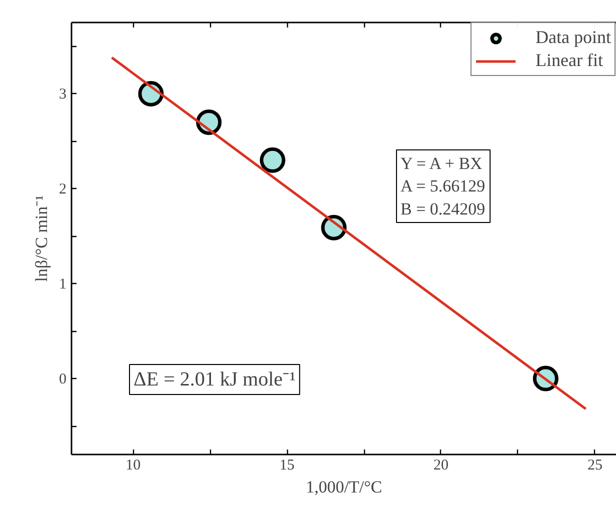  I want to click on x-axis-title: 1,000/T/°C, so click(344, 487).